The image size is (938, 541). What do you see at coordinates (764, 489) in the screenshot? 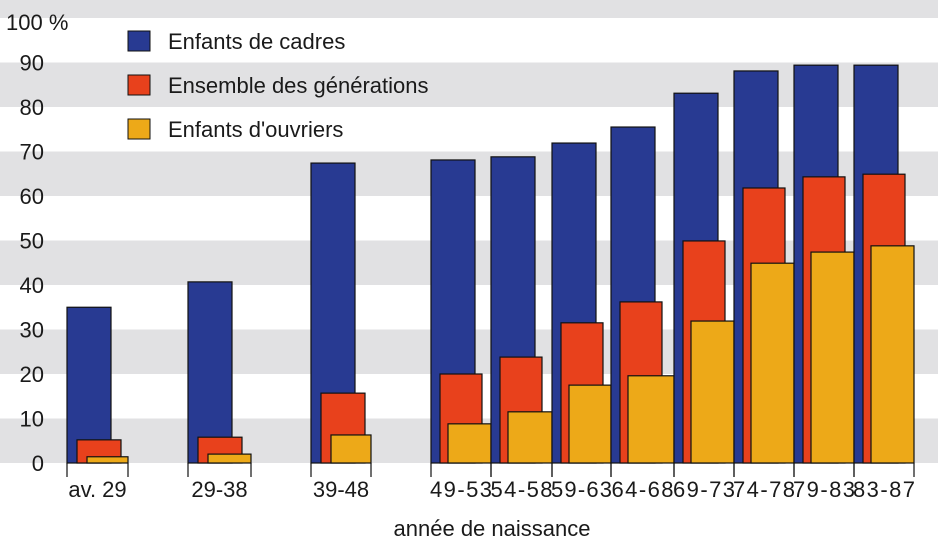
I see `x-tick-label: 74-78` at bounding box center [764, 489].